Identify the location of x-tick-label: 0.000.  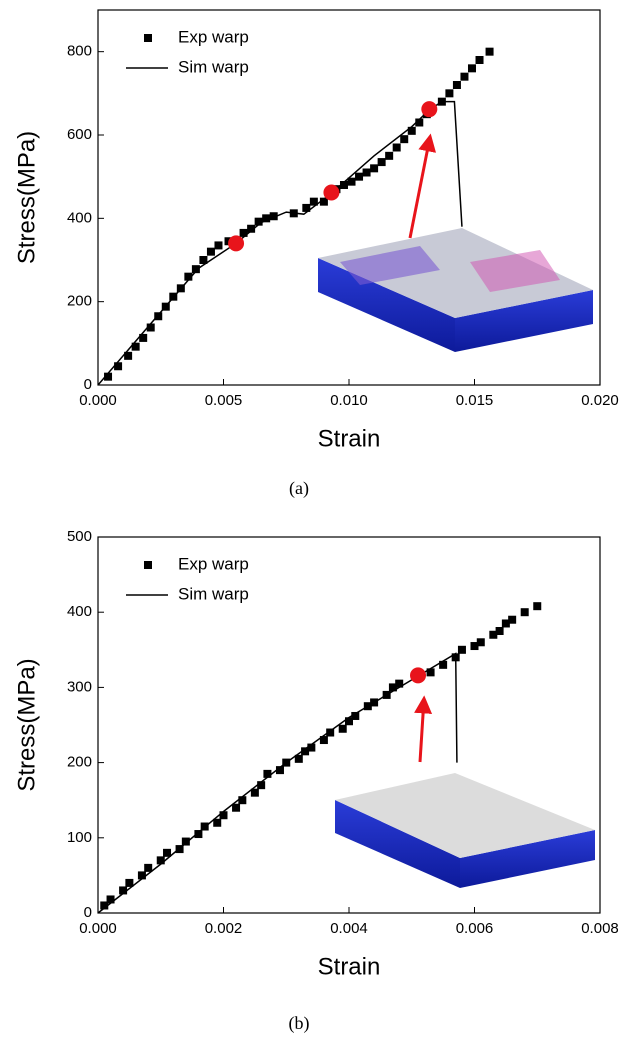
(98, 400).